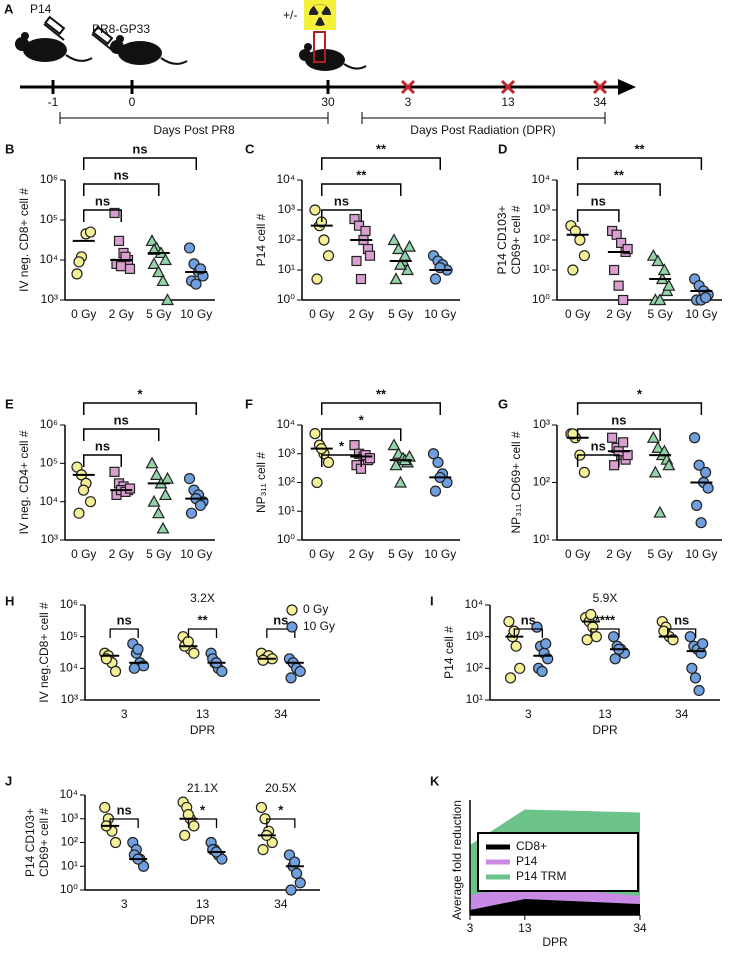 Image resolution: width=735 pixels, height=955 pixels. What do you see at coordinates (132, 102) in the screenshot?
I see `timeline-tick-label: 0` at bounding box center [132, 102].